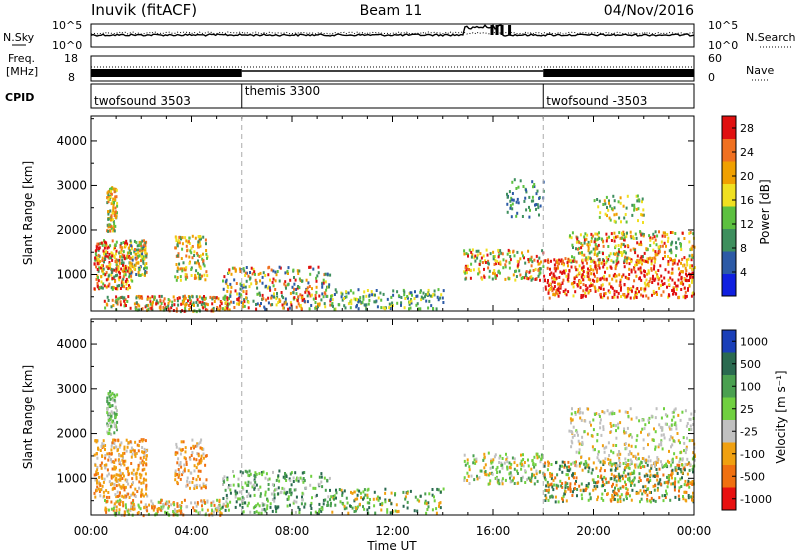 This screenshot has height=554, width=800. What do you see at coordinates (747, 128) in the screenshot?
I see `power-colorbar-label-tick: 28` at bounding box center [747, 128].